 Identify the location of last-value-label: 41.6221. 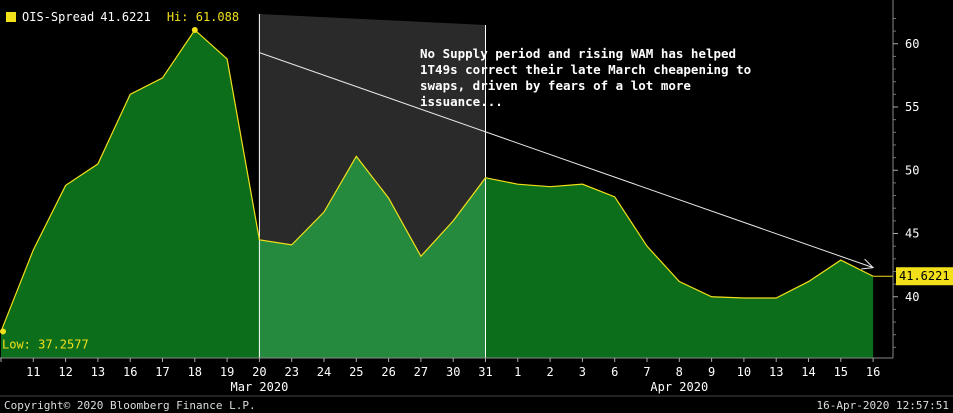
(924, 276).